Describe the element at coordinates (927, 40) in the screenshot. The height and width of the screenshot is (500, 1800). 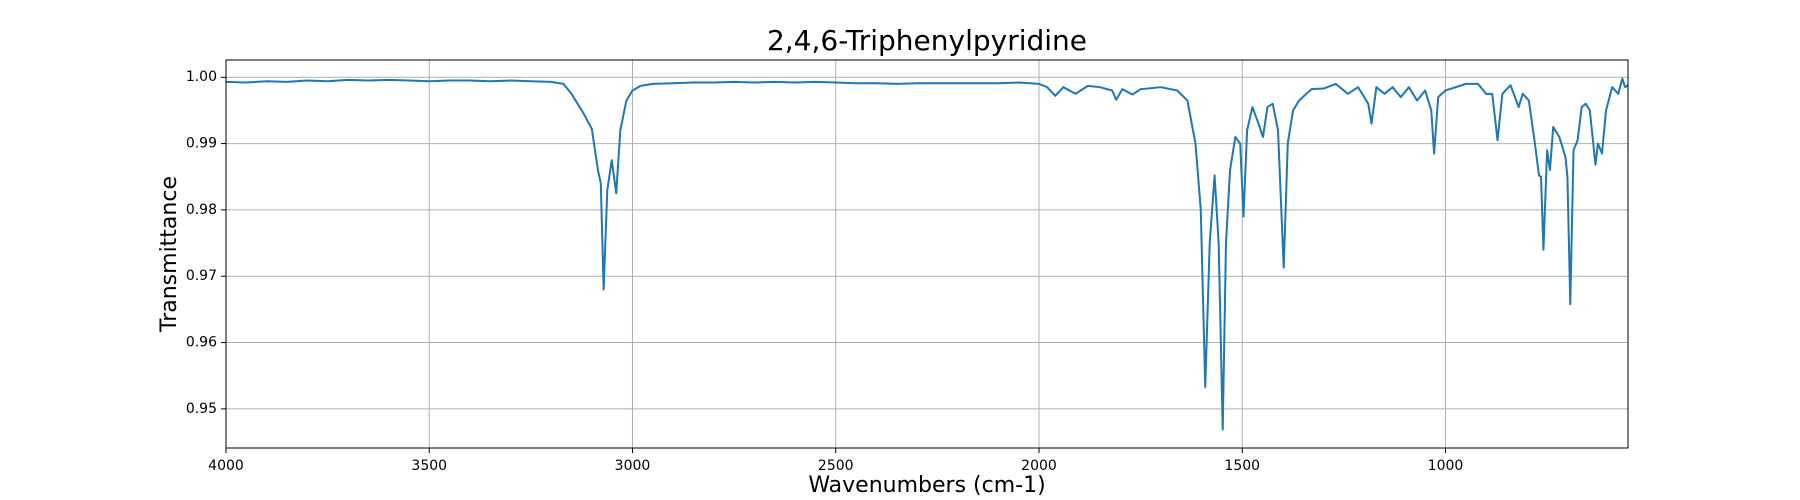
I see `chart-title: 2,4,6-Triphenylpyridine` at that location.